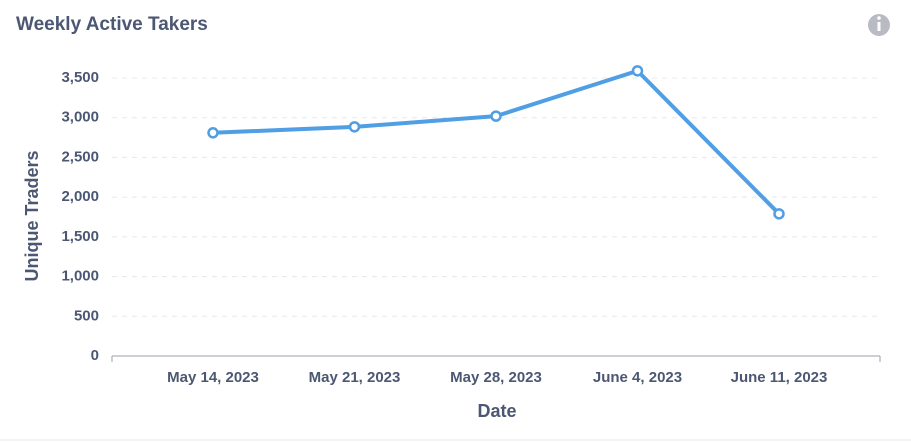 Image resolution: width=911 pixels, height=443 pixels. What do you see at coordinates (86, 315) in the screenshot?
I see `y-tick-label: 500` at bounding box center [86, 315].